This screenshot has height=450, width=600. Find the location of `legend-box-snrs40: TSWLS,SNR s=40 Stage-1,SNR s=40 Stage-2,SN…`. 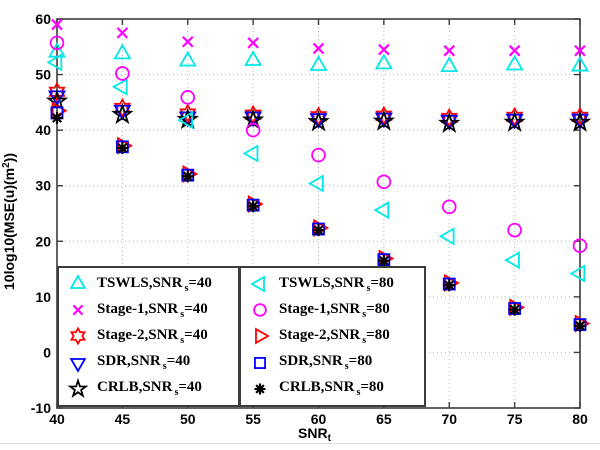

legend-box-snrs40: TSWLS,SNR s=40 Stage-1,SNR s=40 Stage-2,SN… is located at coordinates (148, 336).